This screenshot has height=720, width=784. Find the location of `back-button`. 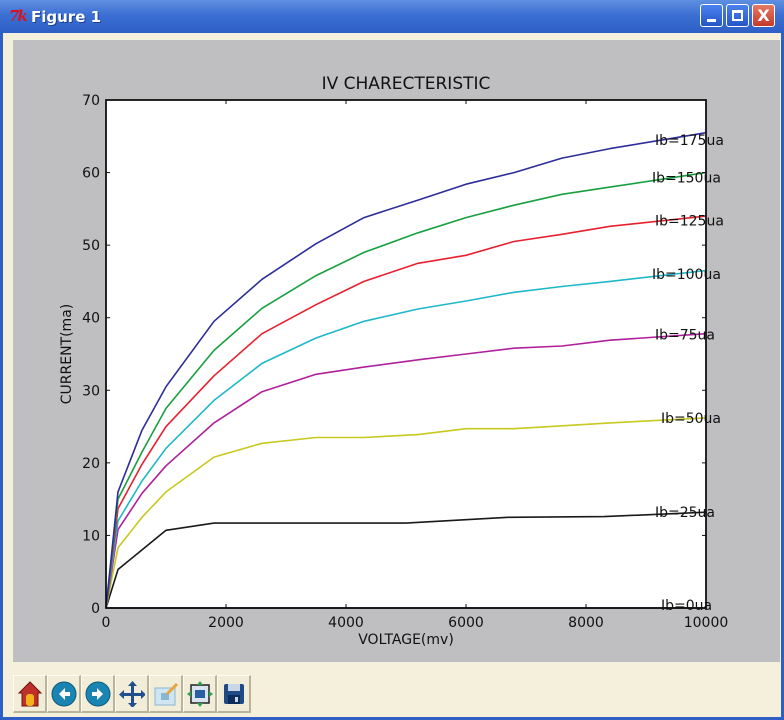

back-button is located at coordinates (64, 694).